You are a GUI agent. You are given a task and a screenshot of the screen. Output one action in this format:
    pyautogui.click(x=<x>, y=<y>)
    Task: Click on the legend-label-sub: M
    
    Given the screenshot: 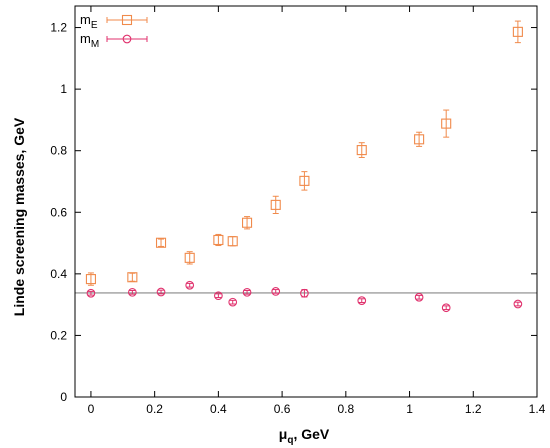 What is the action you would take?
    pyautogui.click(x=95, y=44)
    